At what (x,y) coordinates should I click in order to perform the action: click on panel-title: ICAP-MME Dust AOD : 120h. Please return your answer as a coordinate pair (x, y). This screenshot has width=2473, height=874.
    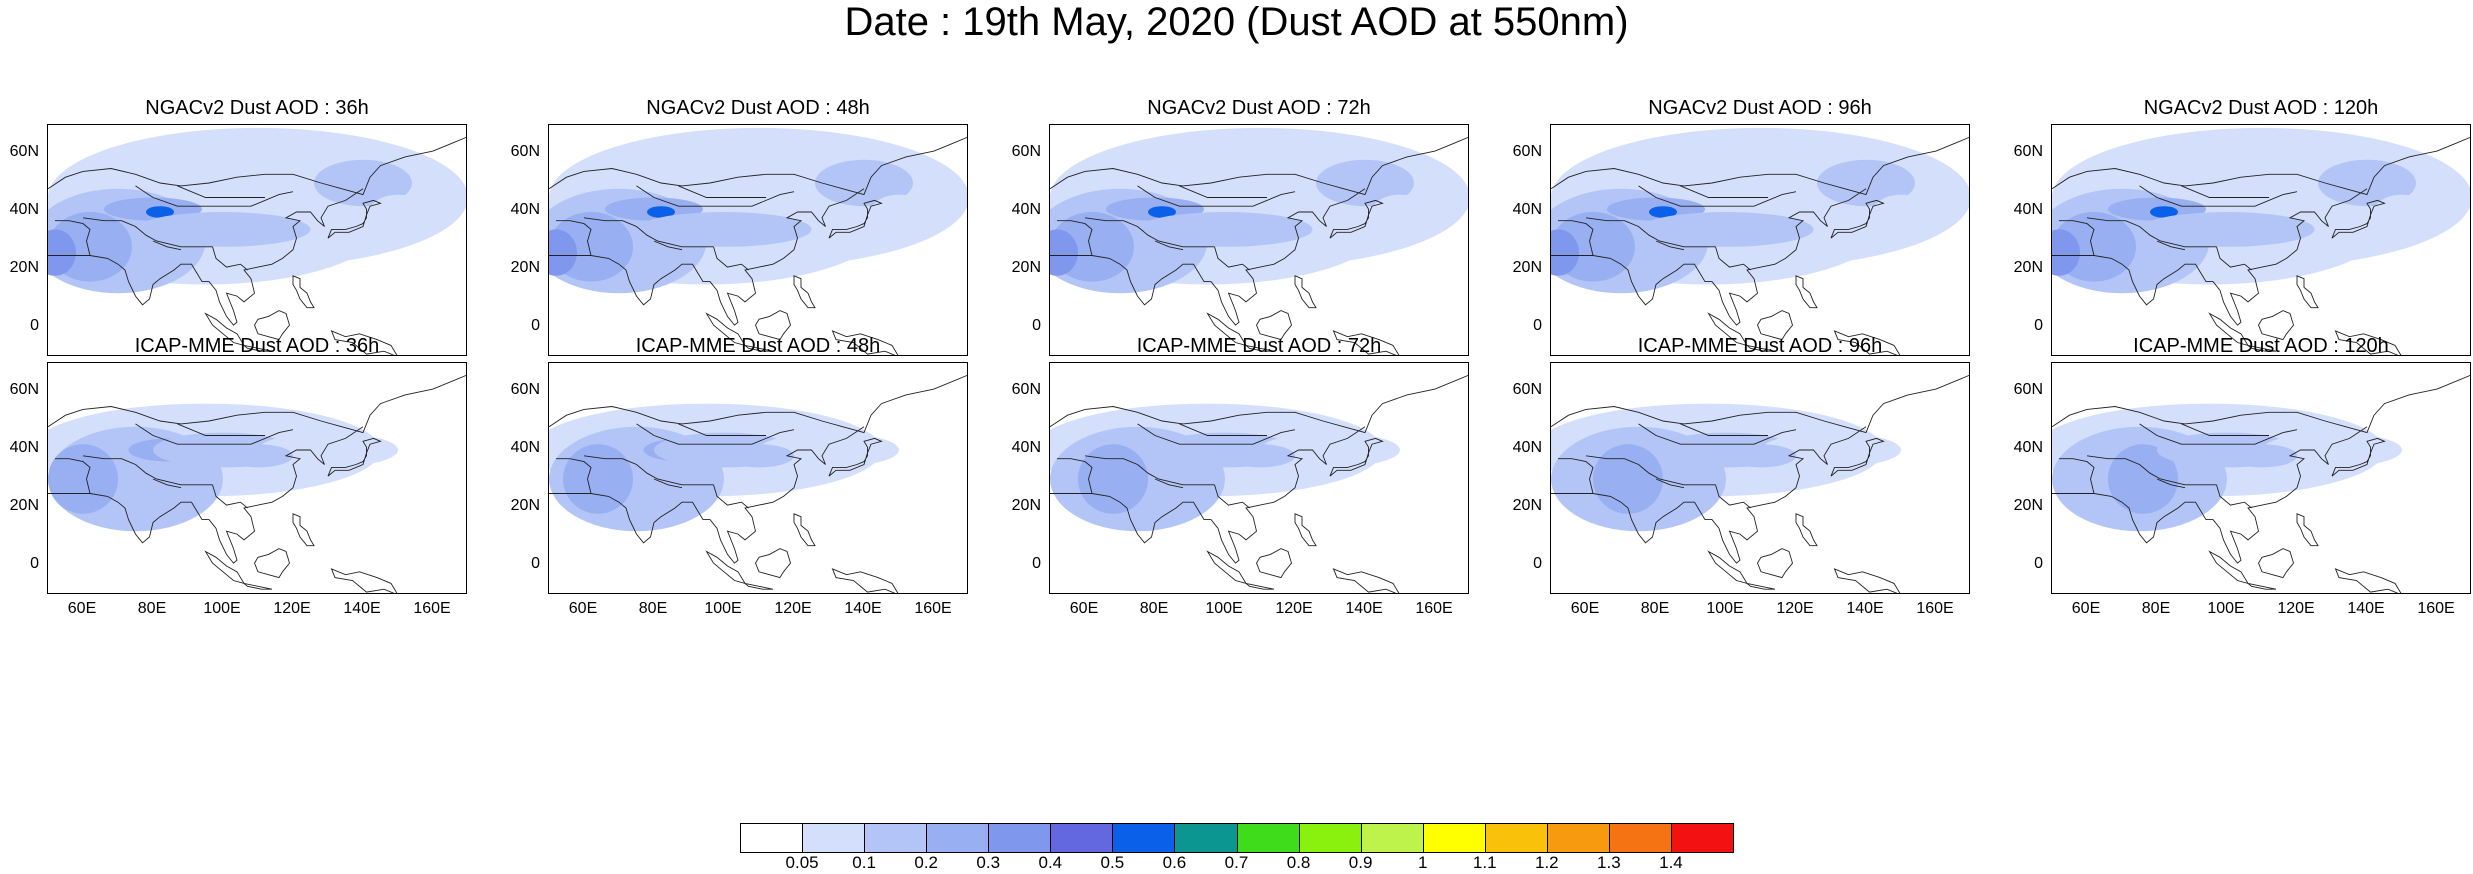
    Looking at the image, I should click on (2261, 346).